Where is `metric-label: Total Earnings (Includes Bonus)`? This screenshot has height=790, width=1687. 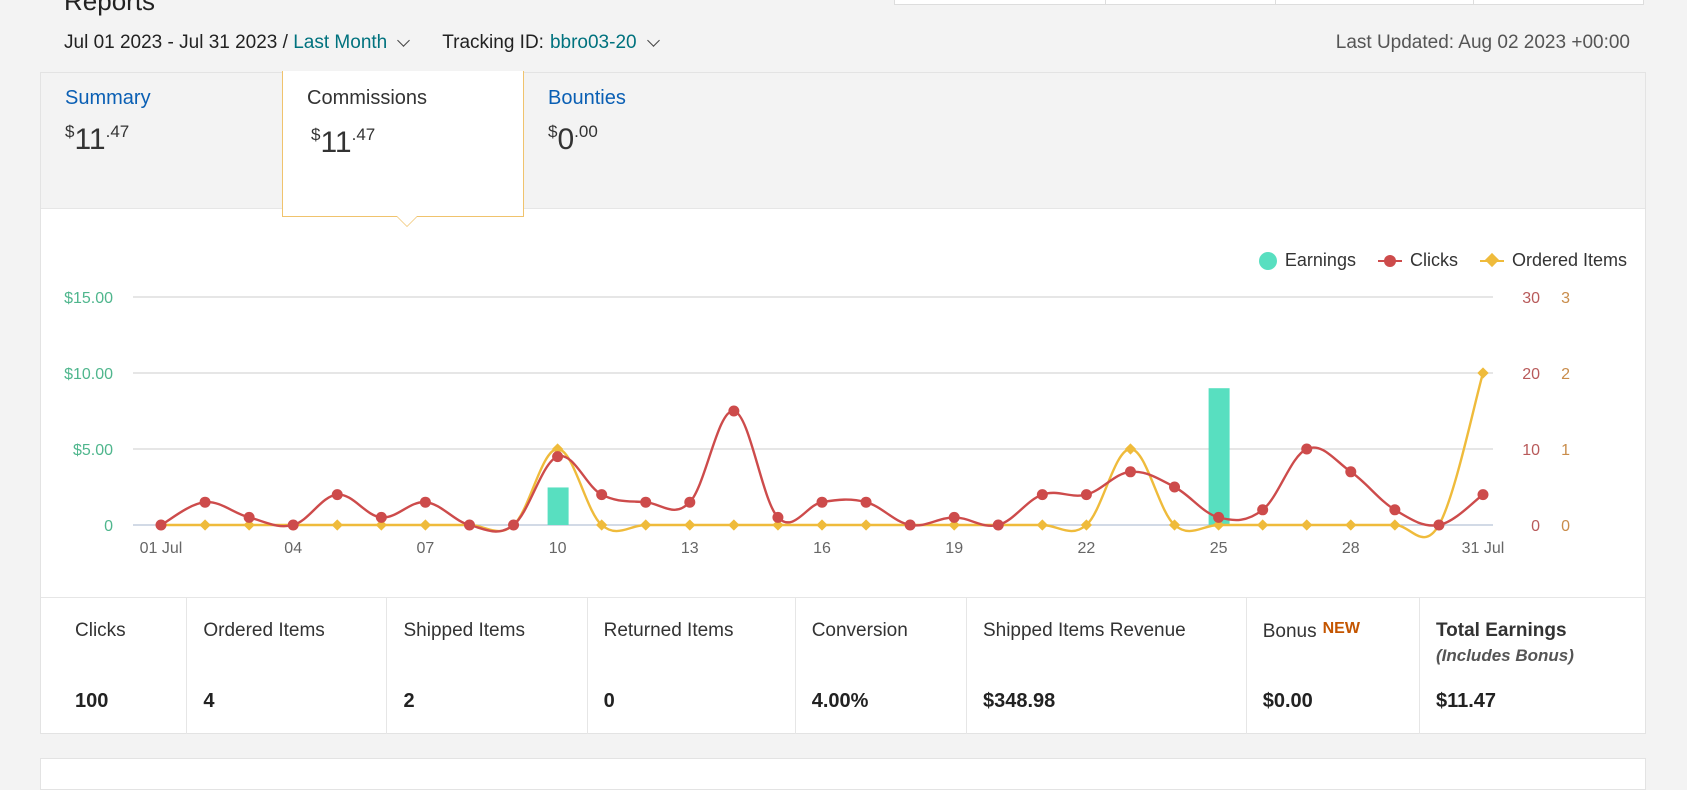 metric-label: Total Earnings (Includes Bonus) is located at coordinates (1504, 642).